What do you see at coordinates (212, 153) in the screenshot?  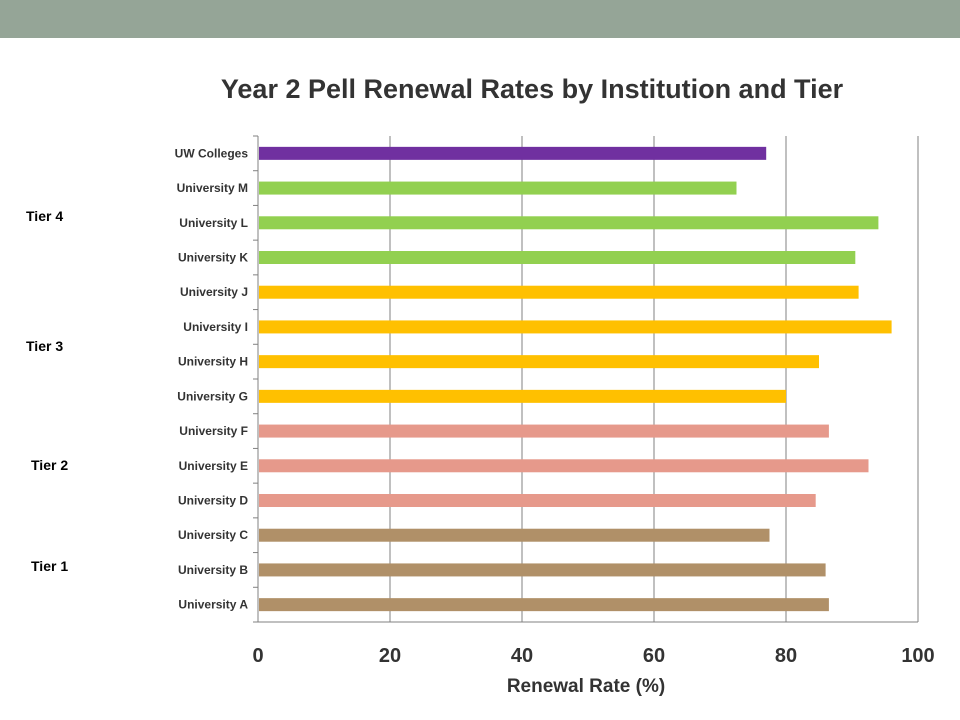 I see `category-label: UW Colleges` at bounding box center [212, 153].